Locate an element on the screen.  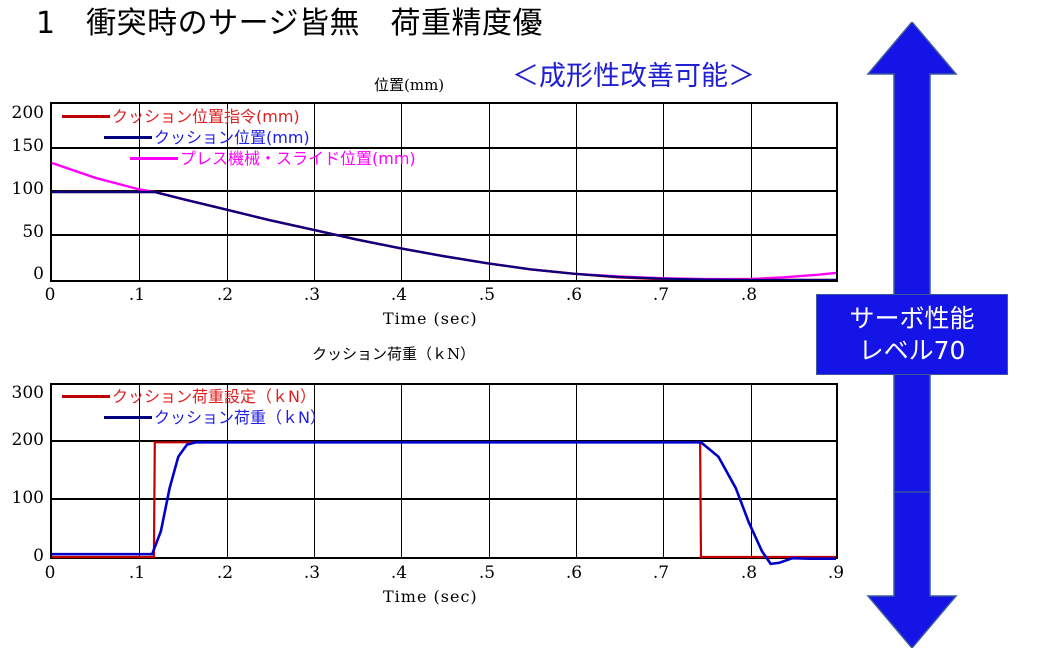
load-chart-caption: クッション荷重（ｋN） is located at coordinates (394, 354).